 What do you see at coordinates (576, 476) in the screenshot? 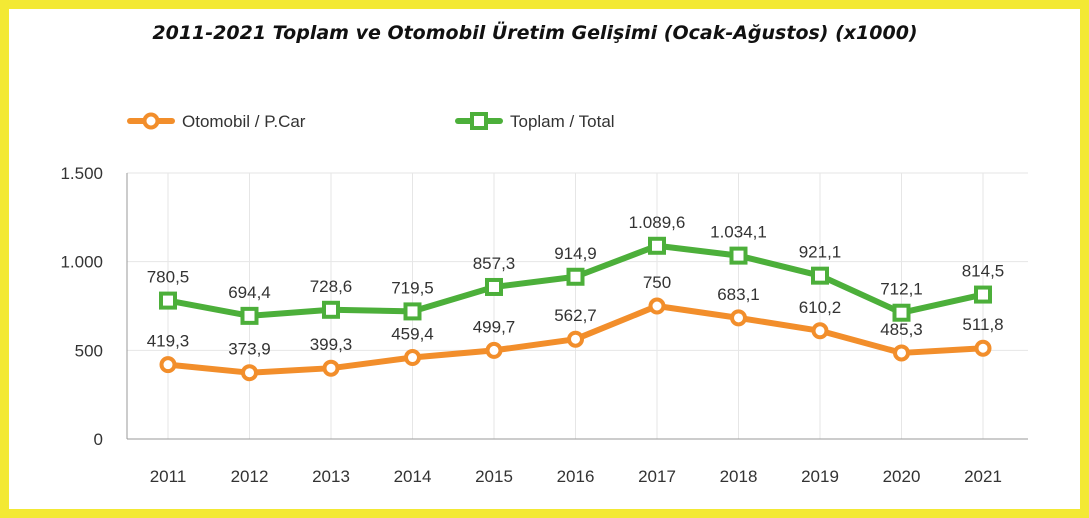
I see `x-tick-label: 2016` at bounding box center [576, 476].